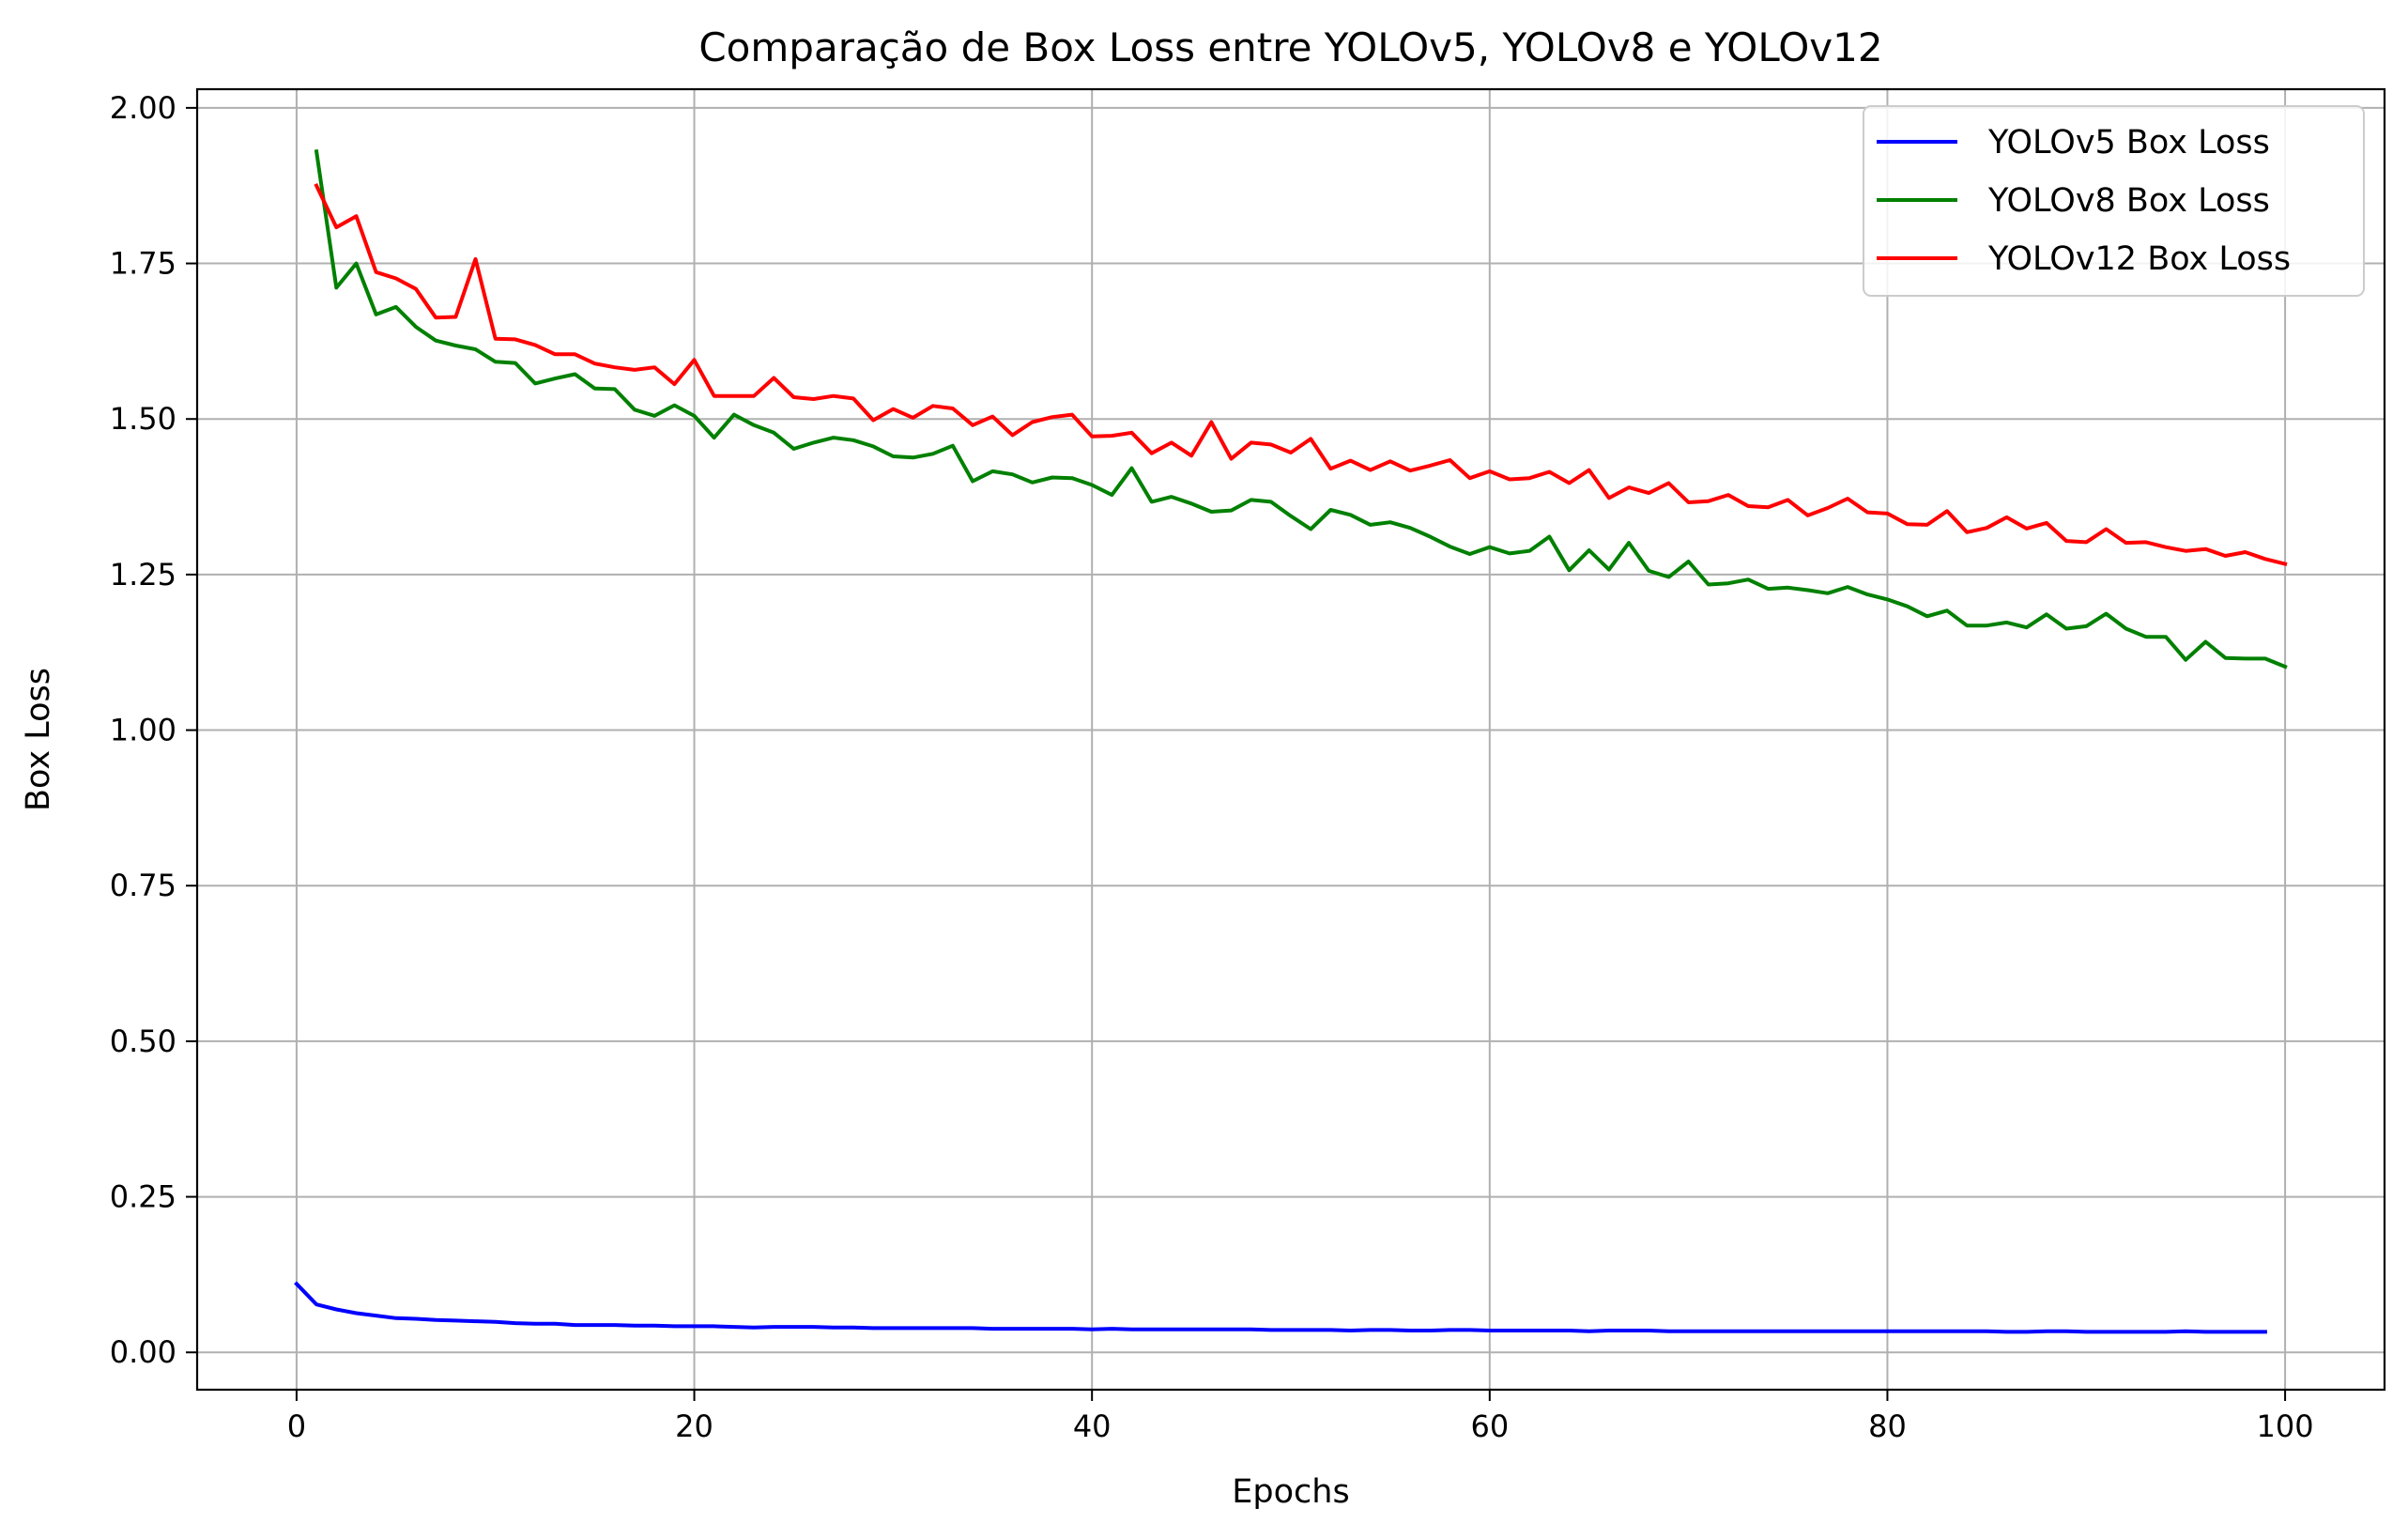 Image resolution: width=2408 pixels, height=1539 pixels. I want to click on y-tick-label: 1.50, so click(143, 419).